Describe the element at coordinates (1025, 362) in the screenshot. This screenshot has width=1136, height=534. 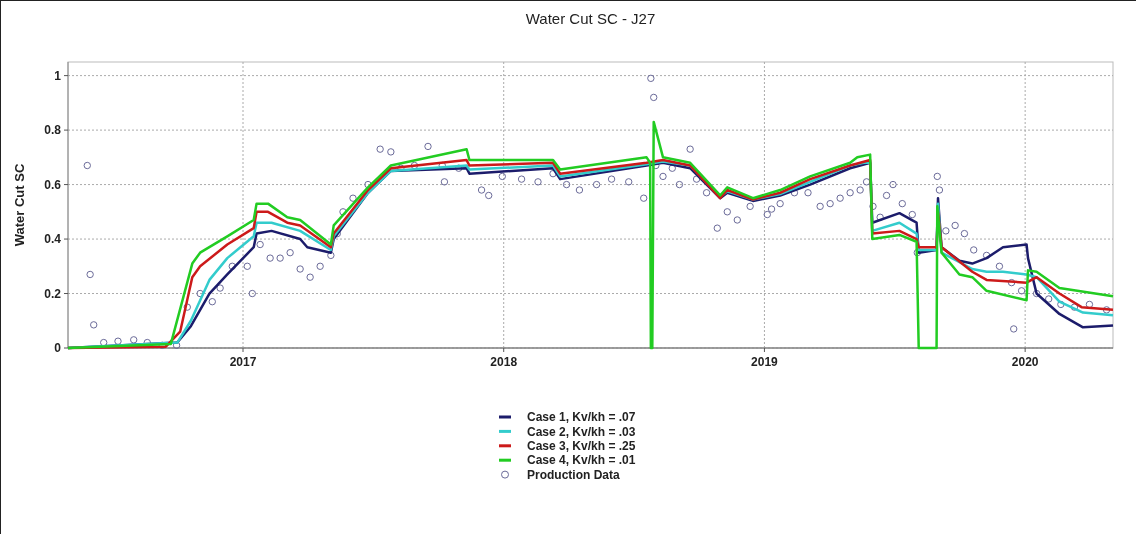
I see `x-tick-label: 2020` at that location.